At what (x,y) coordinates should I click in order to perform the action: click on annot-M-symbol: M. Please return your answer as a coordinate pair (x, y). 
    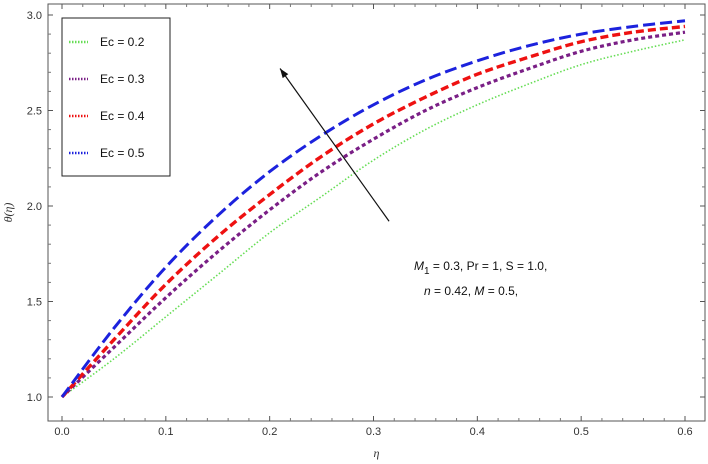
    Looking at the image, I should click on (479, 291).